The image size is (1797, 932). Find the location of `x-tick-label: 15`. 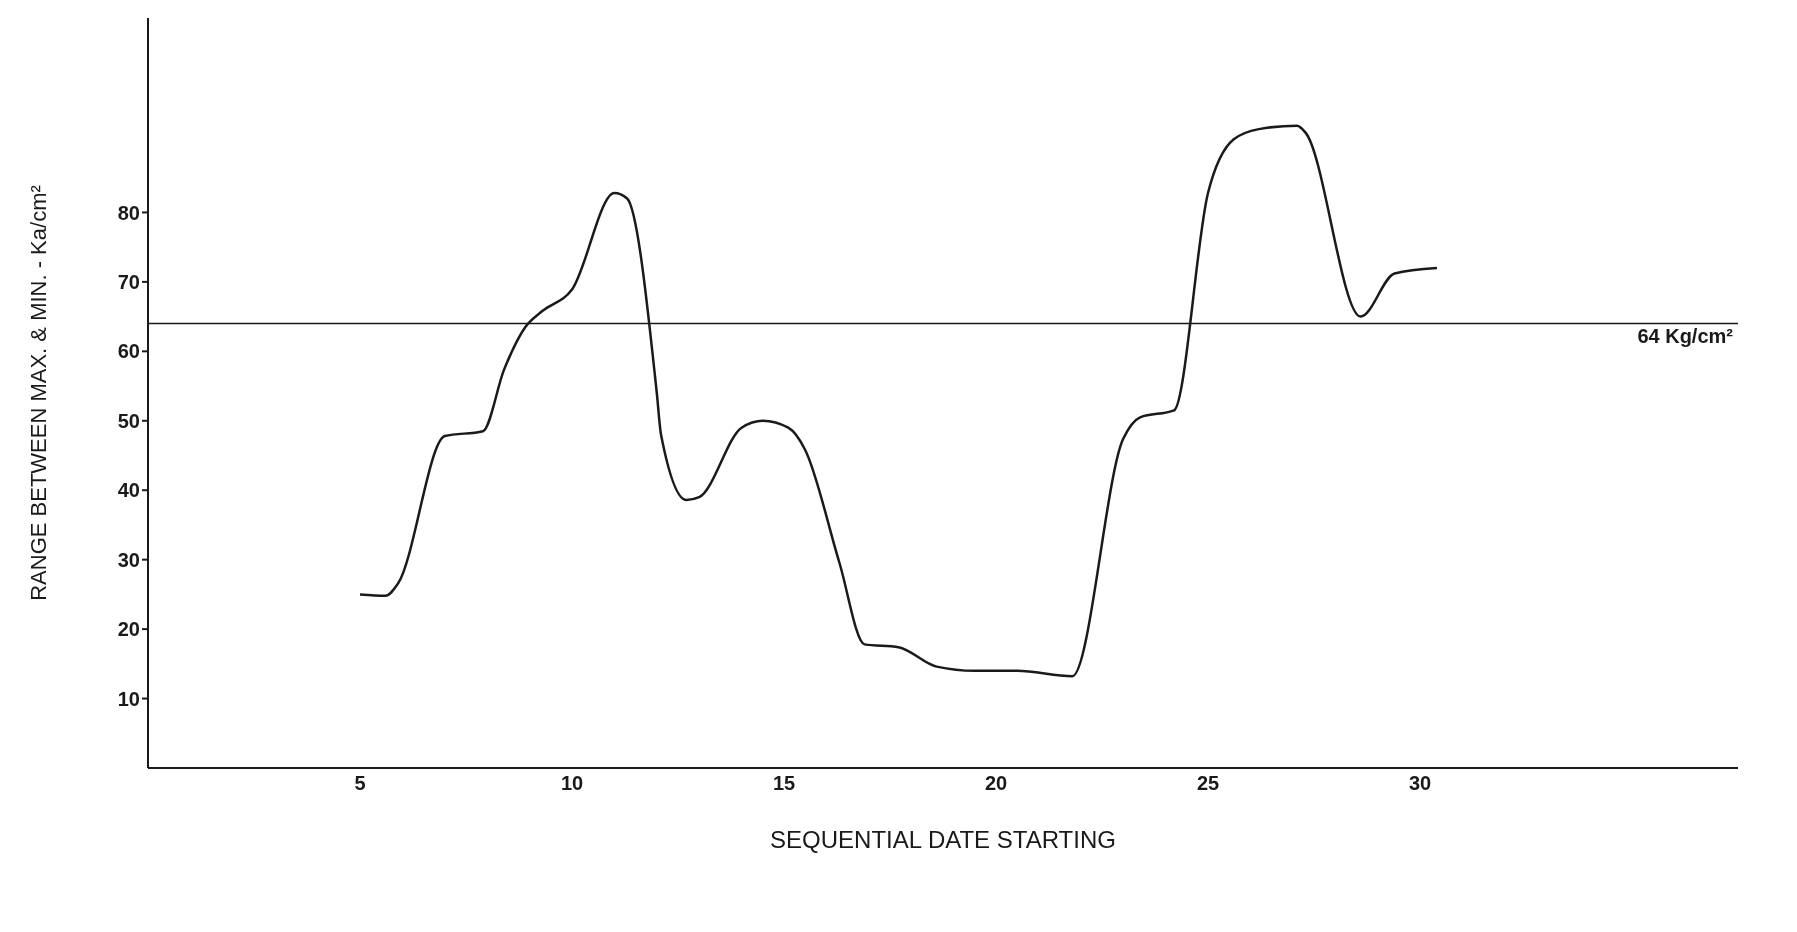

x-tick-label: 15 is located at coordinates (784, 783).